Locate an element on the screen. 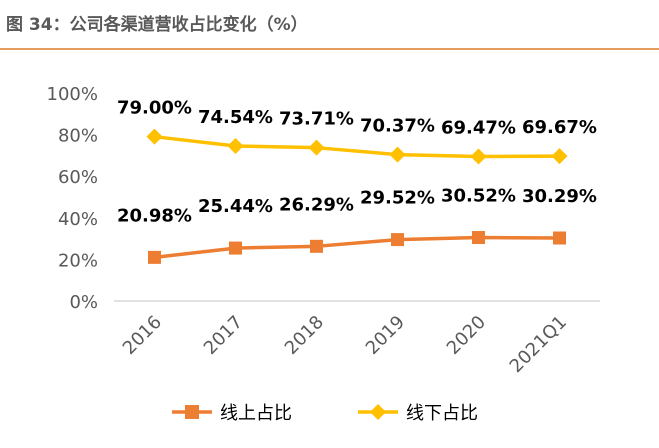  y-tick-label: 40% is located at coordinates (78, 219).